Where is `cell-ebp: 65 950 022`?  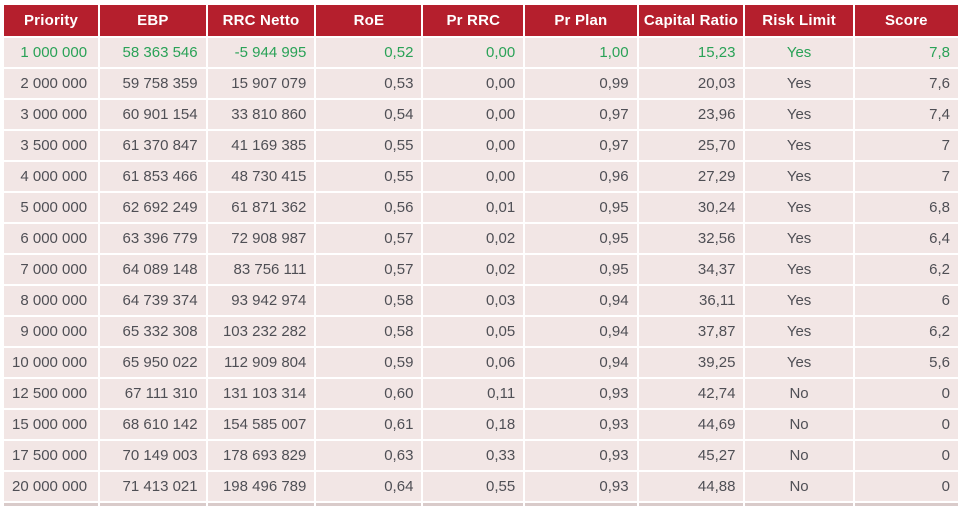
cell-ebp: 65 950 022 is located at coordinates (153, 362).